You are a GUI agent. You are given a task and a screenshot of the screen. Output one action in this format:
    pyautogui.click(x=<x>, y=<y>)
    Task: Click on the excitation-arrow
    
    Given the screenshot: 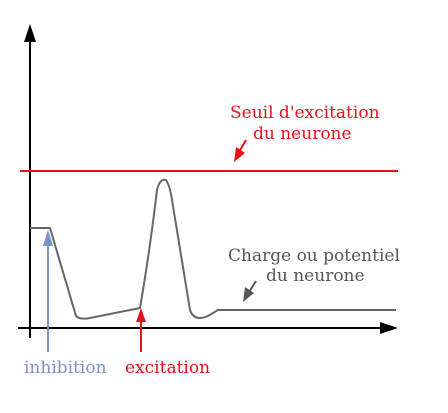 What is the action you would take?
    pyautogui.click(x=141, y=330)
    